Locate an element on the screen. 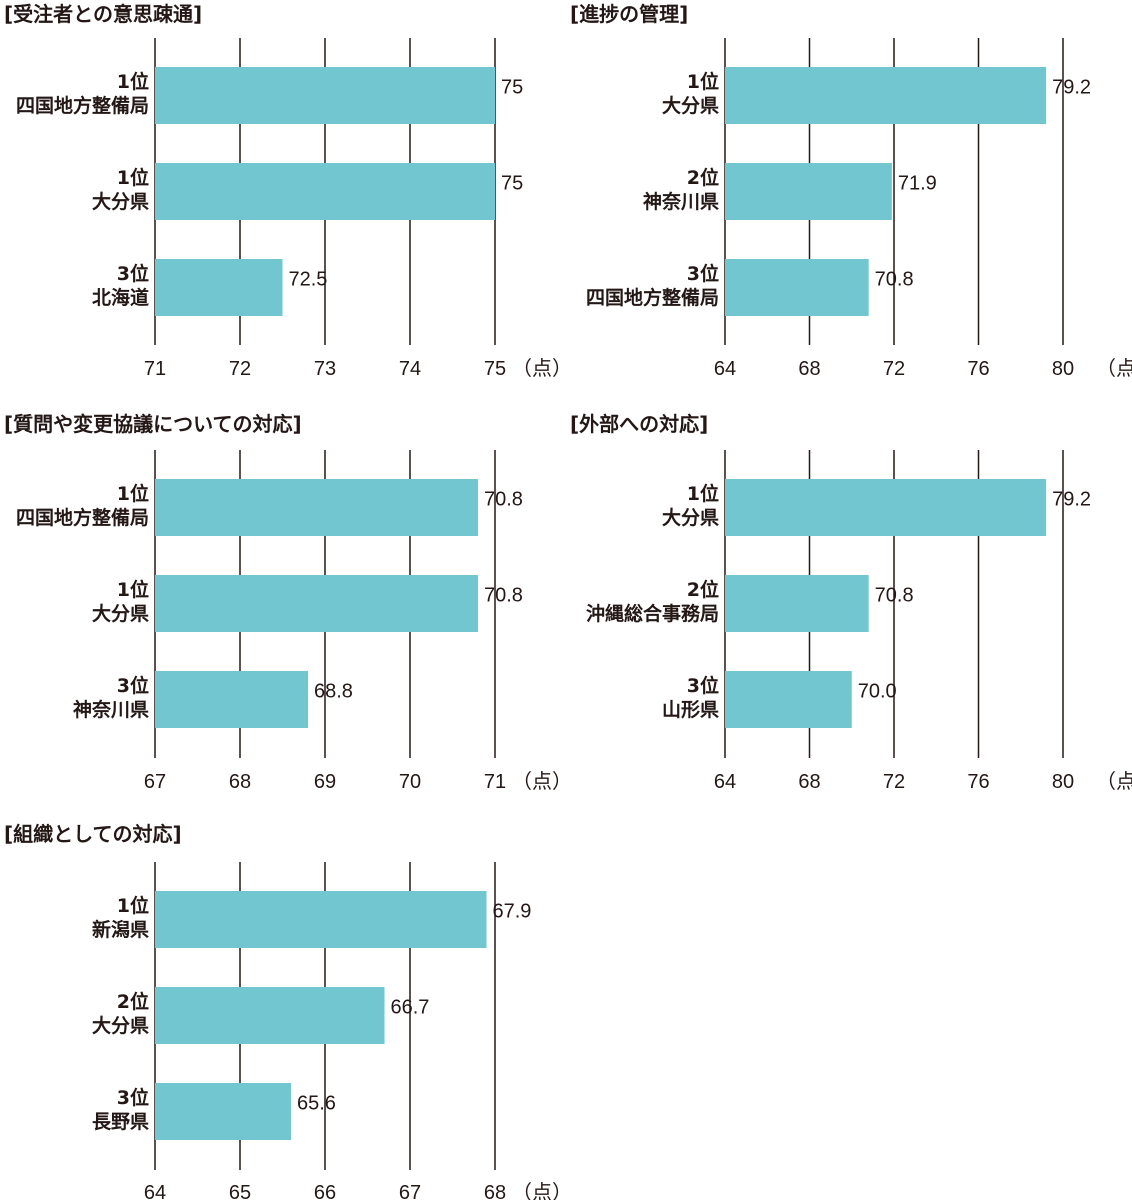 This screenshot has width=1132, height=1200. x-tick-label: 65 is located at coordinates (240, 1191).